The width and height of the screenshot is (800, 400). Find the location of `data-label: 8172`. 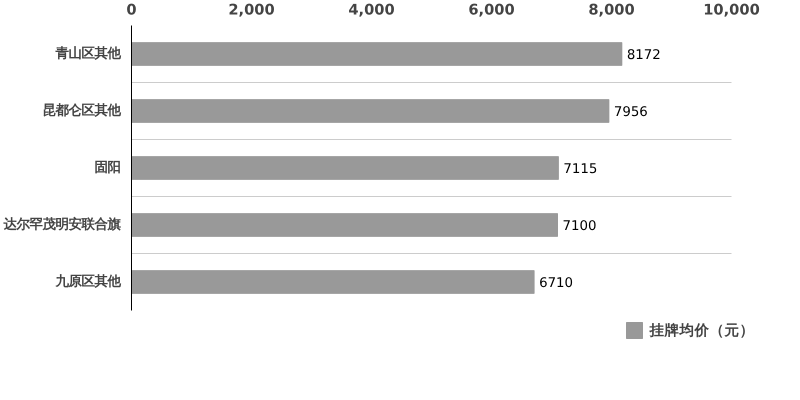

data-label: 8172 is located at coordinates (643, 55).